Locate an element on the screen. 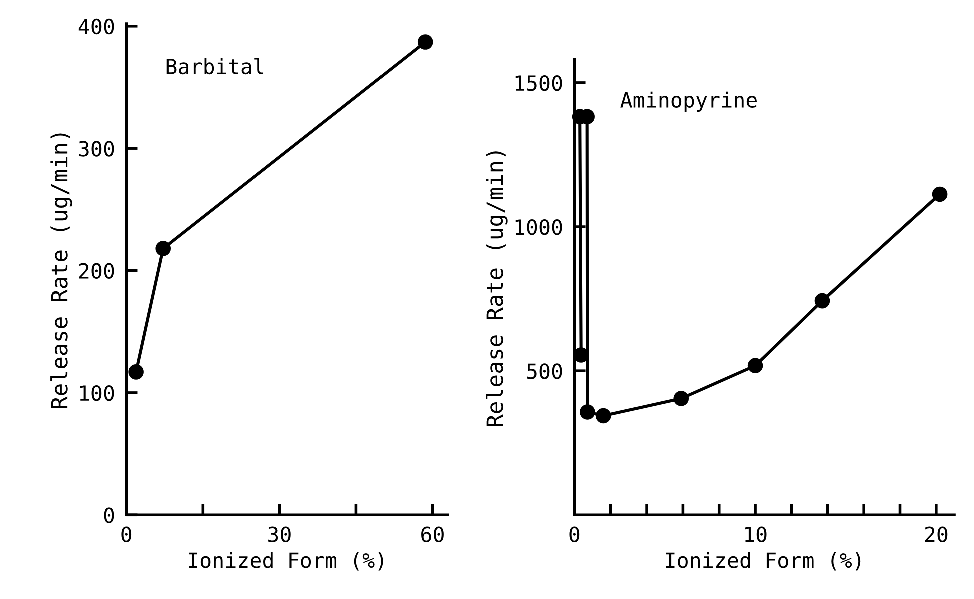 This screenshot has height=599, width=974. x-tick-label: 10 is located at coordinates (756, 534).